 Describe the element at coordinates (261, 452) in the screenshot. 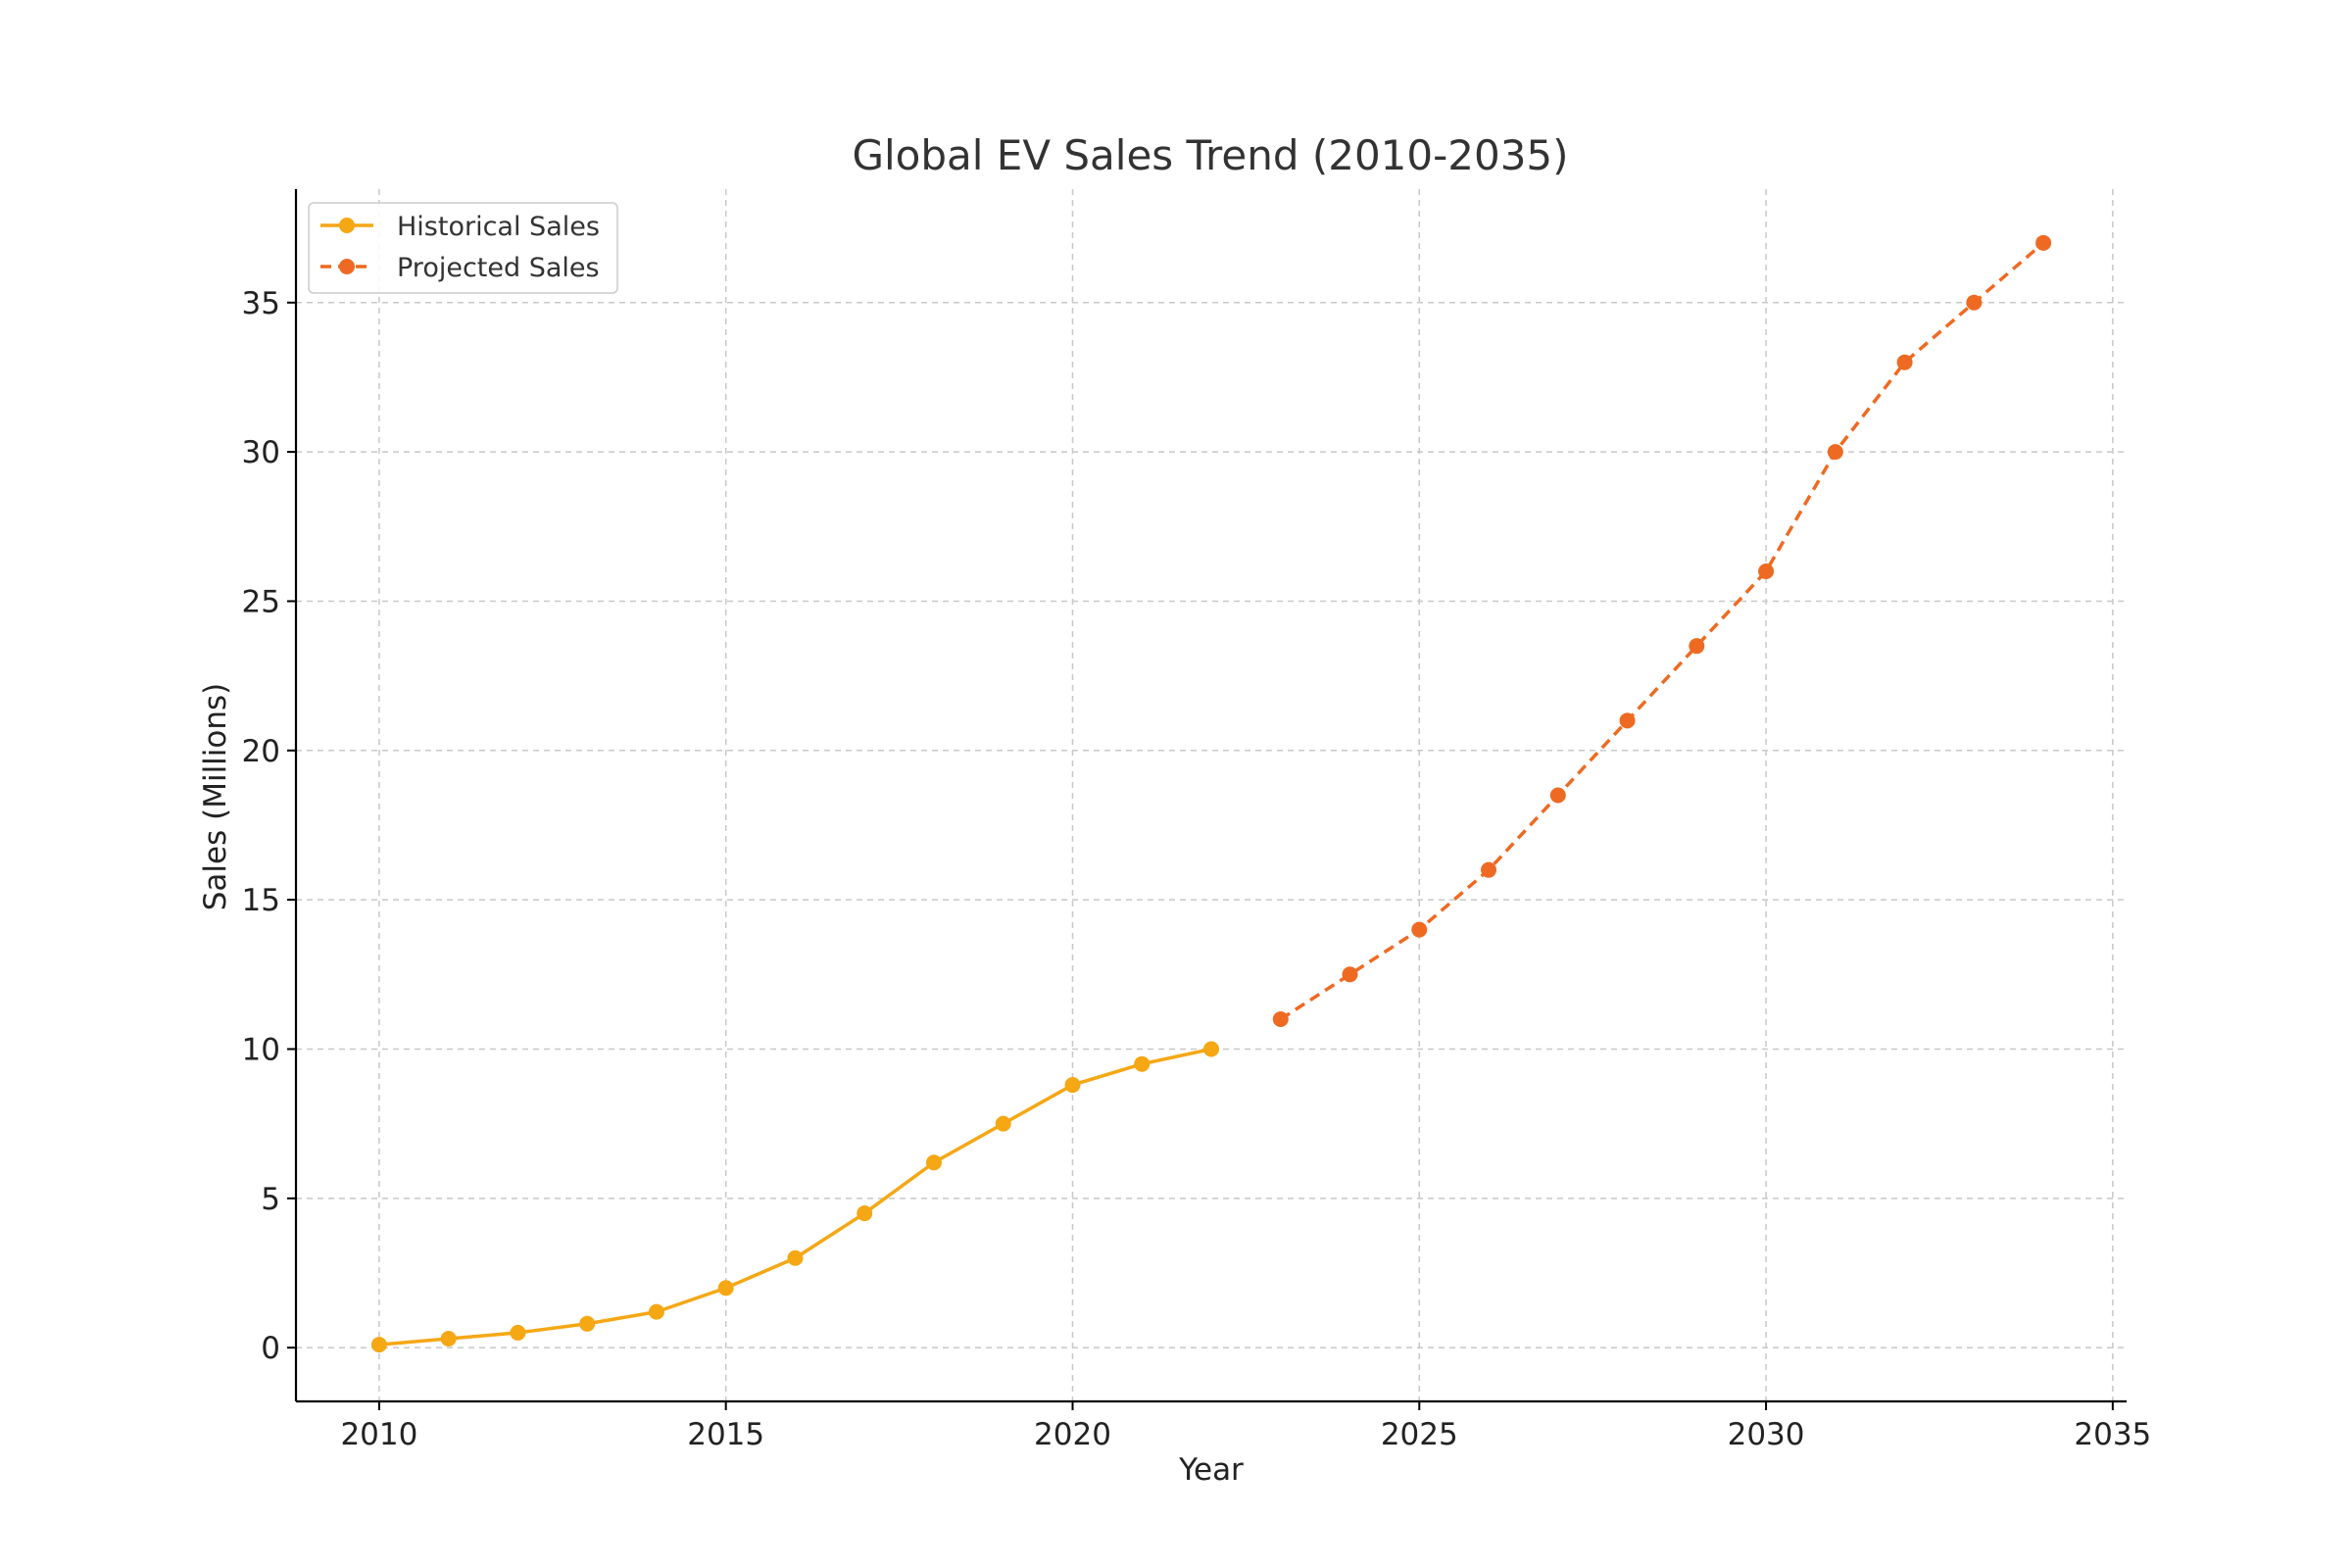

I see `y-tick-label: 30` at that location.